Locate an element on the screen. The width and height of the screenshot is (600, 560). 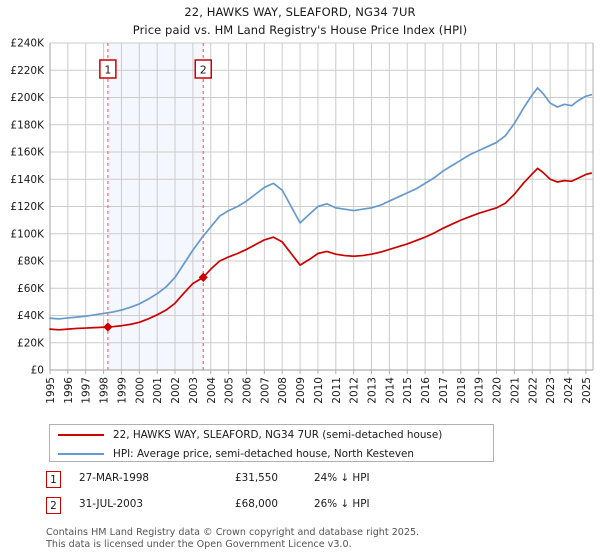
x-axis-tick-label: 2012 is located at coordinates (355, 390).